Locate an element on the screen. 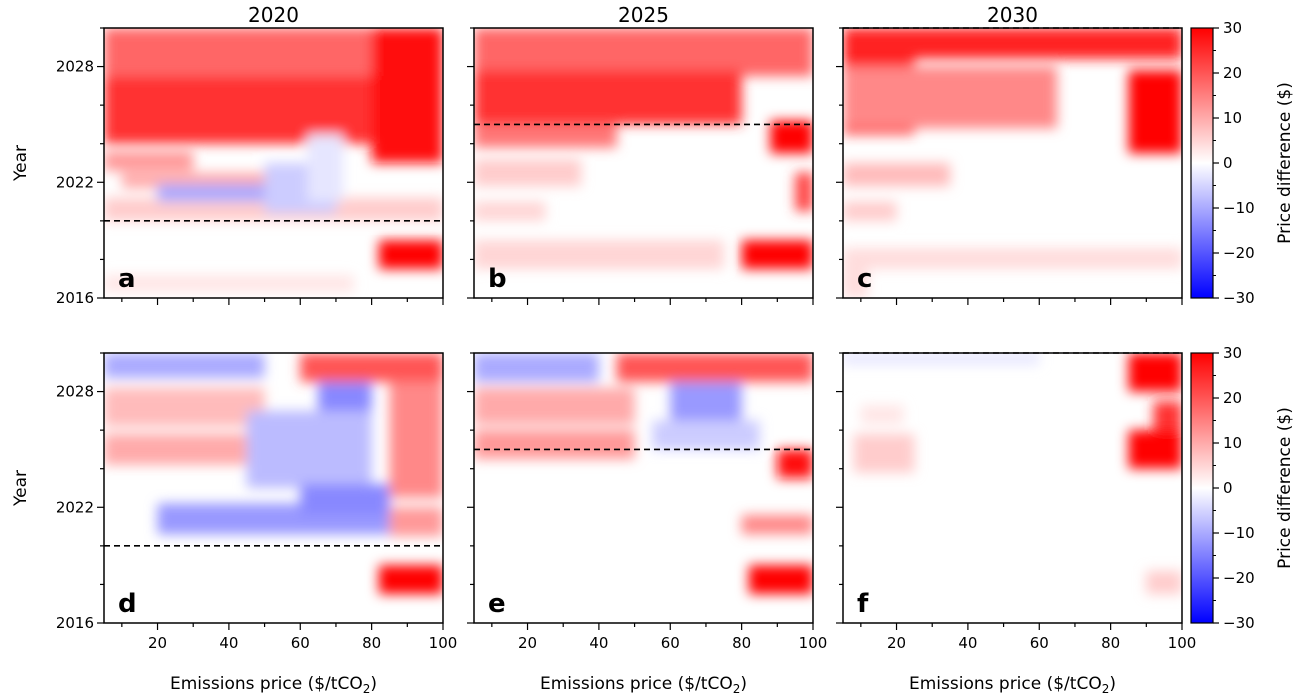  panel-letter: b is located at coordinates (497, 279).